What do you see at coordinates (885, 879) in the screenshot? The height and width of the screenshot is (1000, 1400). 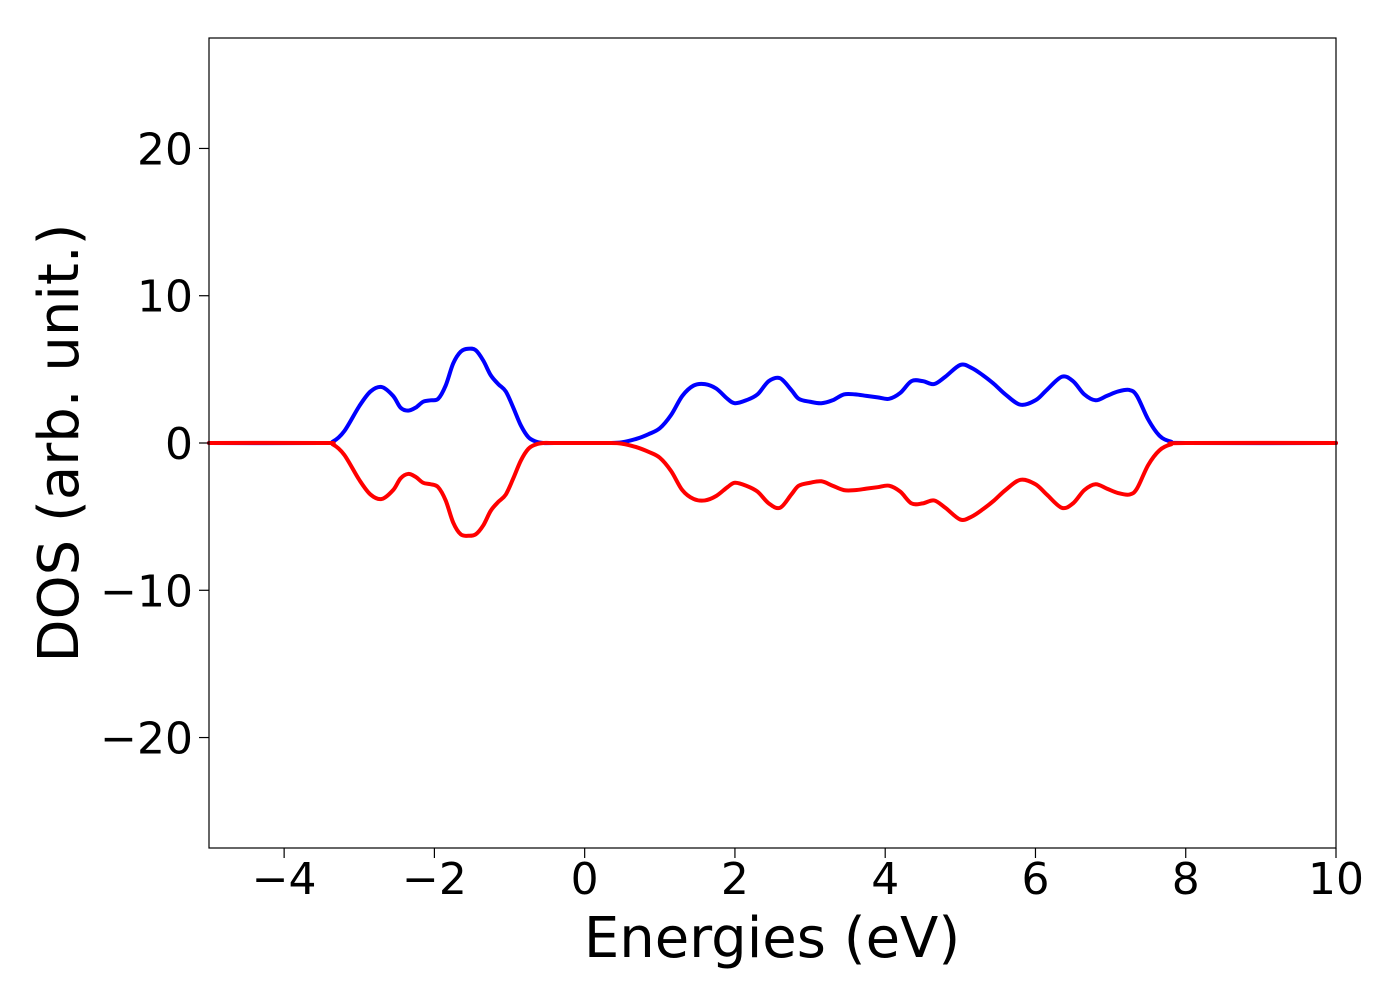 I see `x-tick-label: 4` at bounding box center [885, 879].